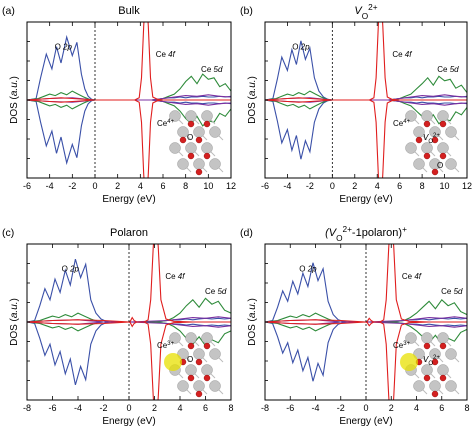 The image size is (474, 446). I want to click on structure-label: Ce4+, so click(402, 123).